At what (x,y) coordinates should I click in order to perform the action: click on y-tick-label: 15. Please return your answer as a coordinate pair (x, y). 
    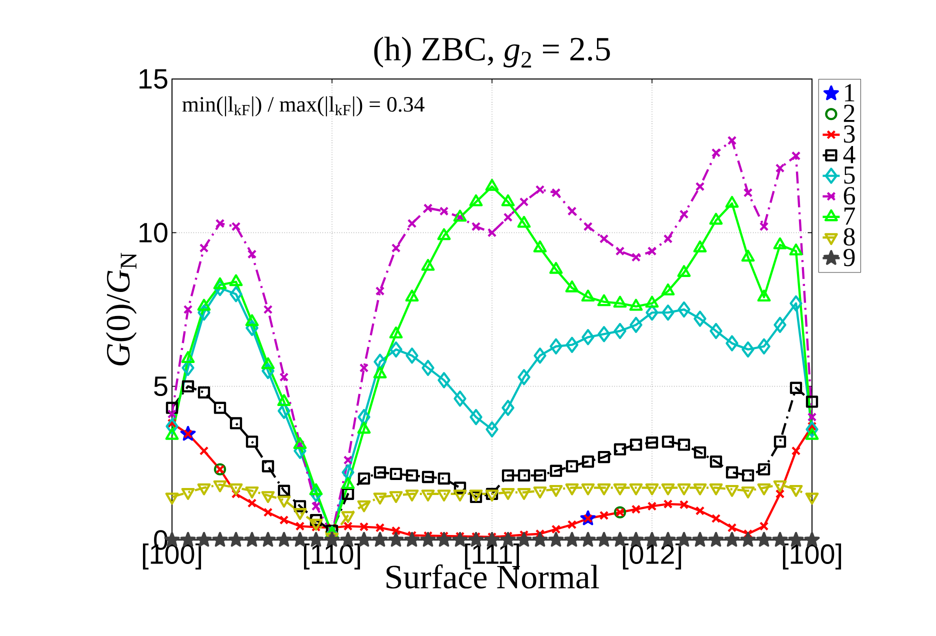
    Looking at the image, I should click on (154, 79).